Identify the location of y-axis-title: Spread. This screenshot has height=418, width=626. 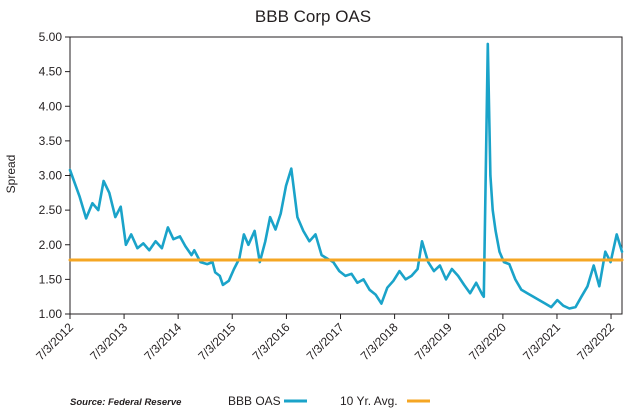
(11, 174).